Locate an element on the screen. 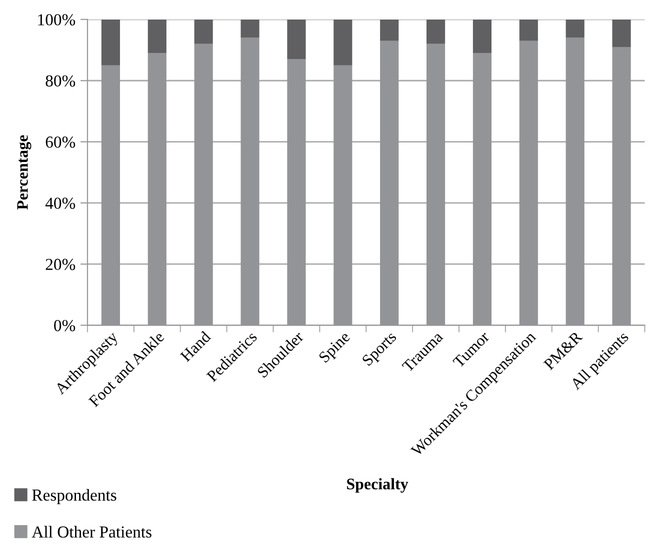 Image resolution: width=648 pixels, height=556 pixels. legend-label: Respondents is located at coordinates (74, 496).